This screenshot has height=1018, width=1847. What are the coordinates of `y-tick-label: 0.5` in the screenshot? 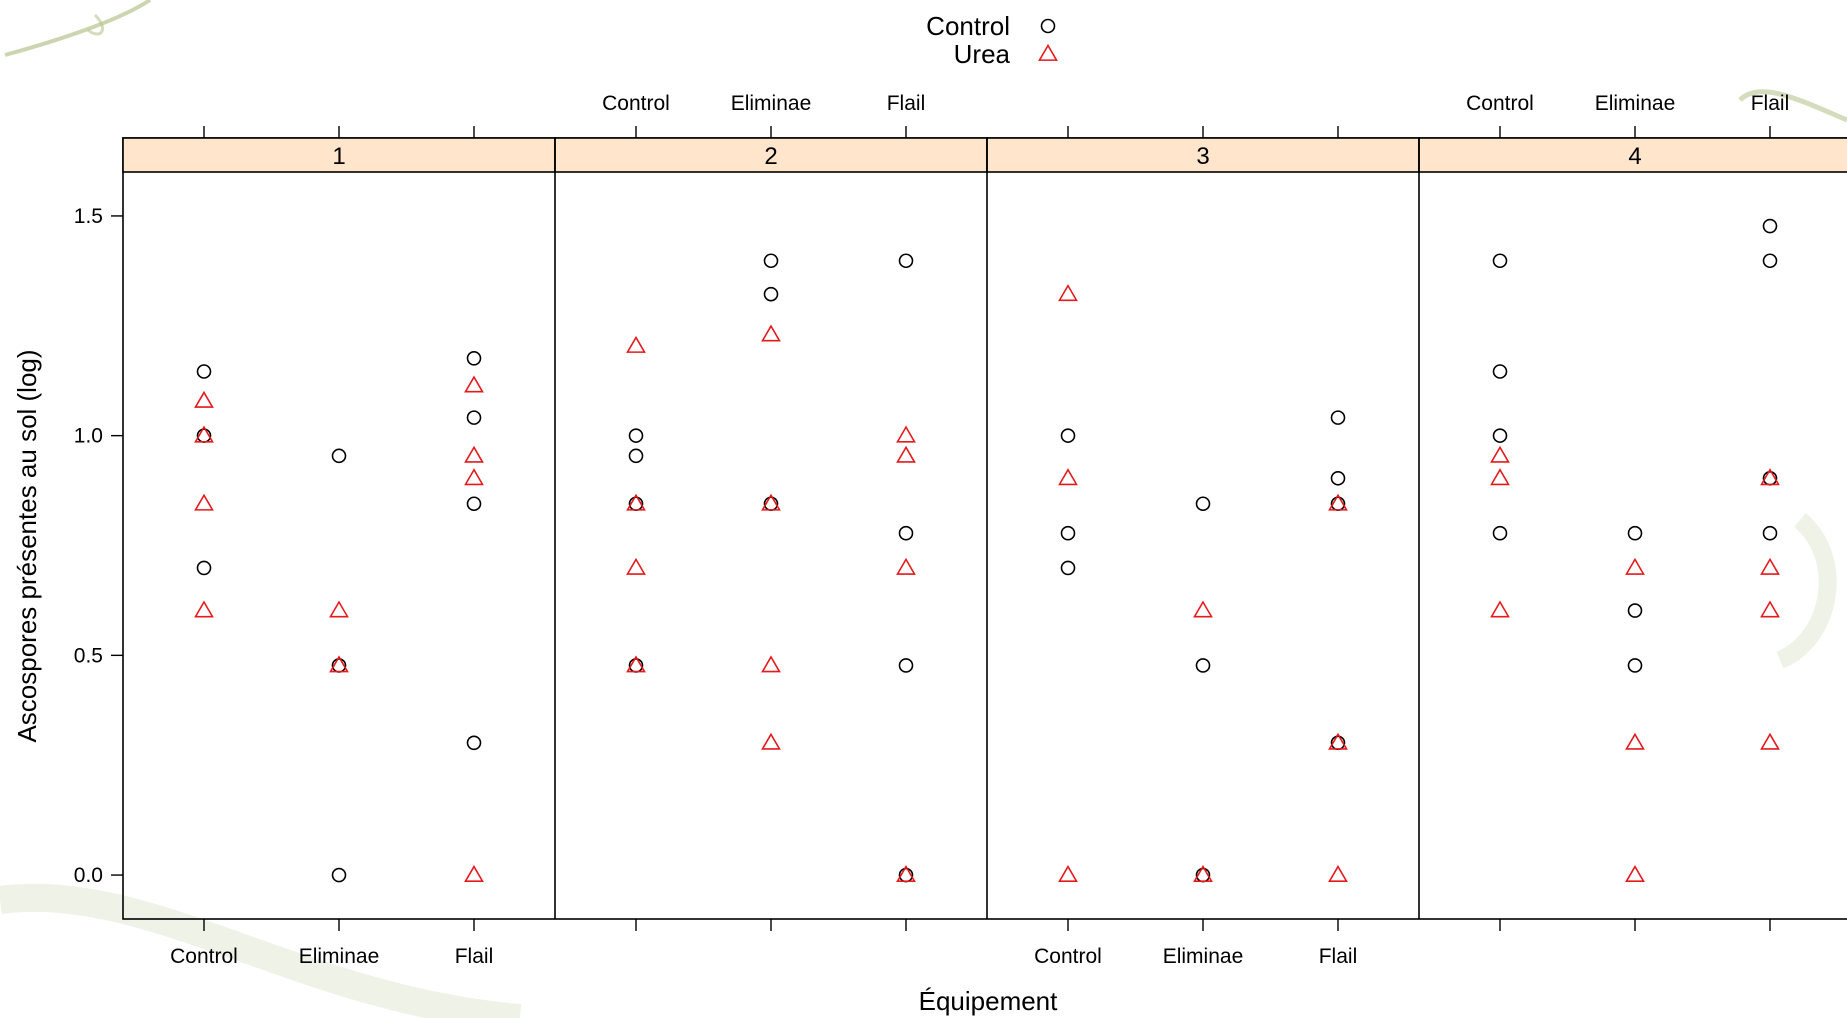 It's located at (88, 655).